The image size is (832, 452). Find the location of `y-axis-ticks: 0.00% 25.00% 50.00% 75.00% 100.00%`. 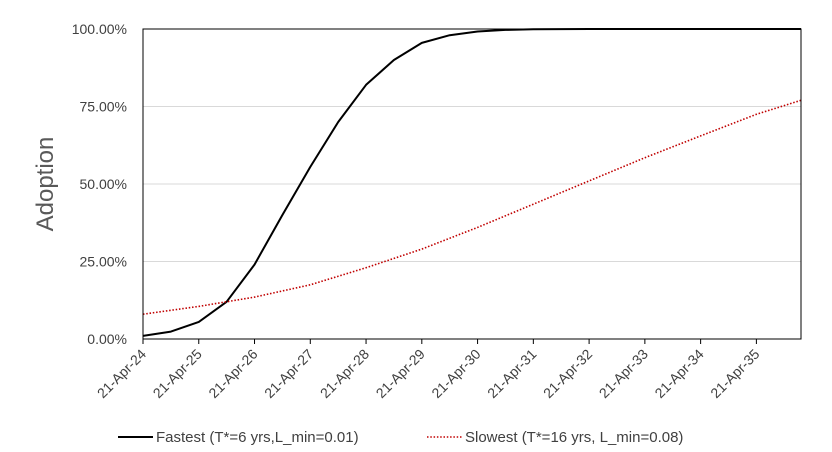

y-axis-ticks: 0.00% 25.00% 50.00% 75.00% 100.00% is located at coordinates (99, 184).